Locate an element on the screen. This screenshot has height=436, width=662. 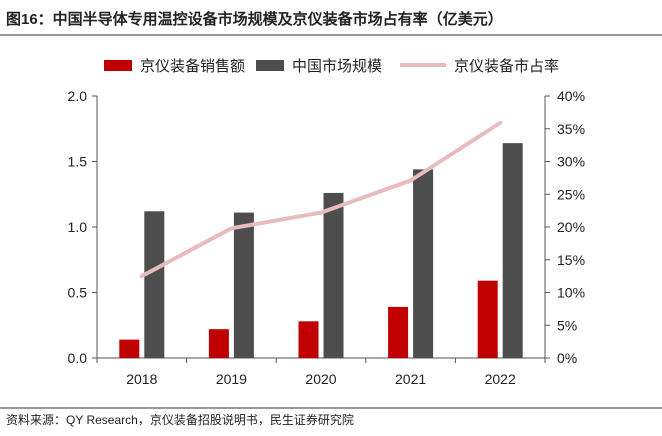
legend-swatch-market-size is located at coordinates (270, 65).